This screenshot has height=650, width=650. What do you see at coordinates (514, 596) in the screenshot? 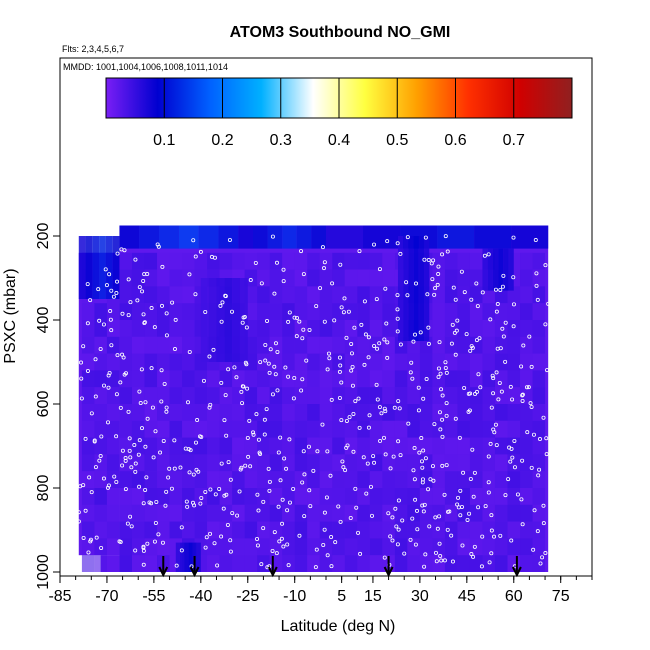
I see `x-tick-label: 60` at bounding box center [514, 596].